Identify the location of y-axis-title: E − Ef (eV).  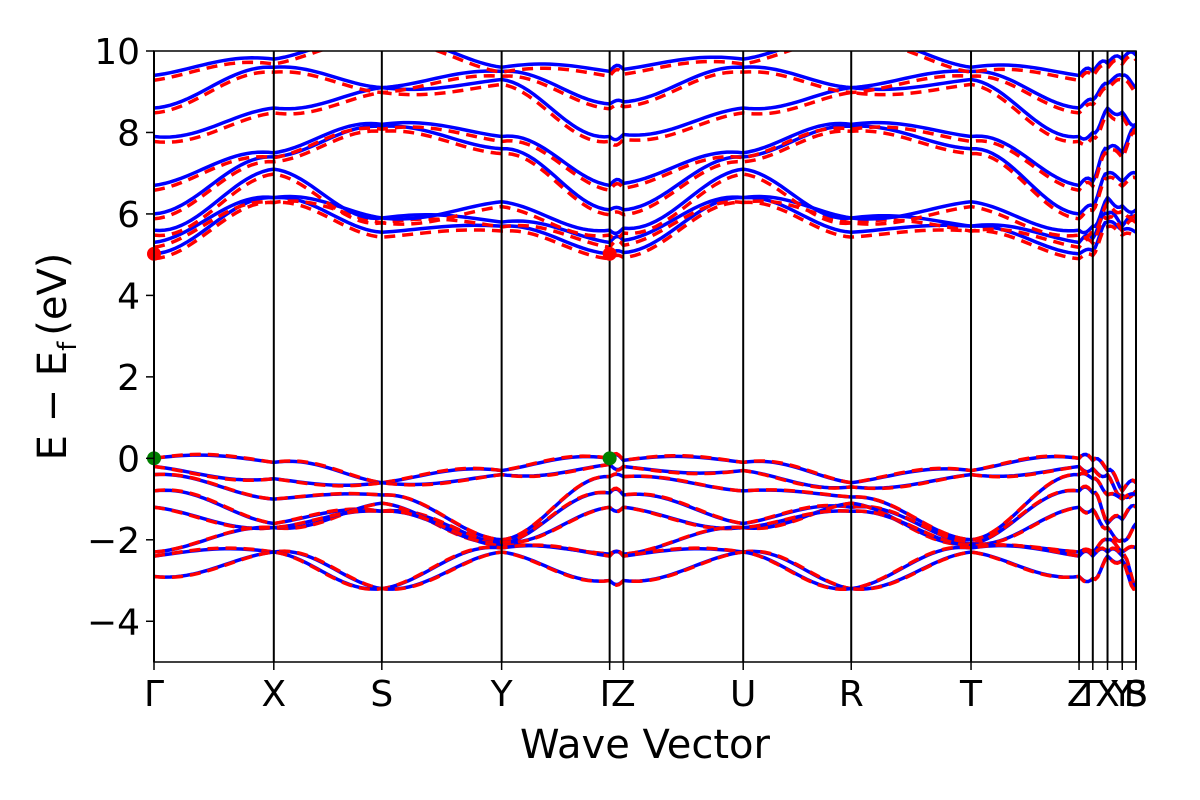
(56, 357).